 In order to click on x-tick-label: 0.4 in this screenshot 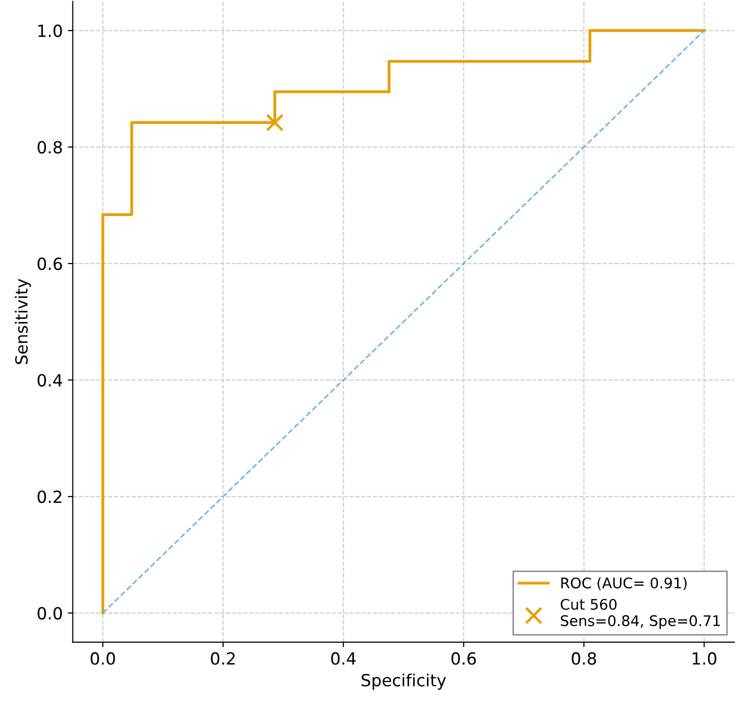, I will do `click(343, 658)`.